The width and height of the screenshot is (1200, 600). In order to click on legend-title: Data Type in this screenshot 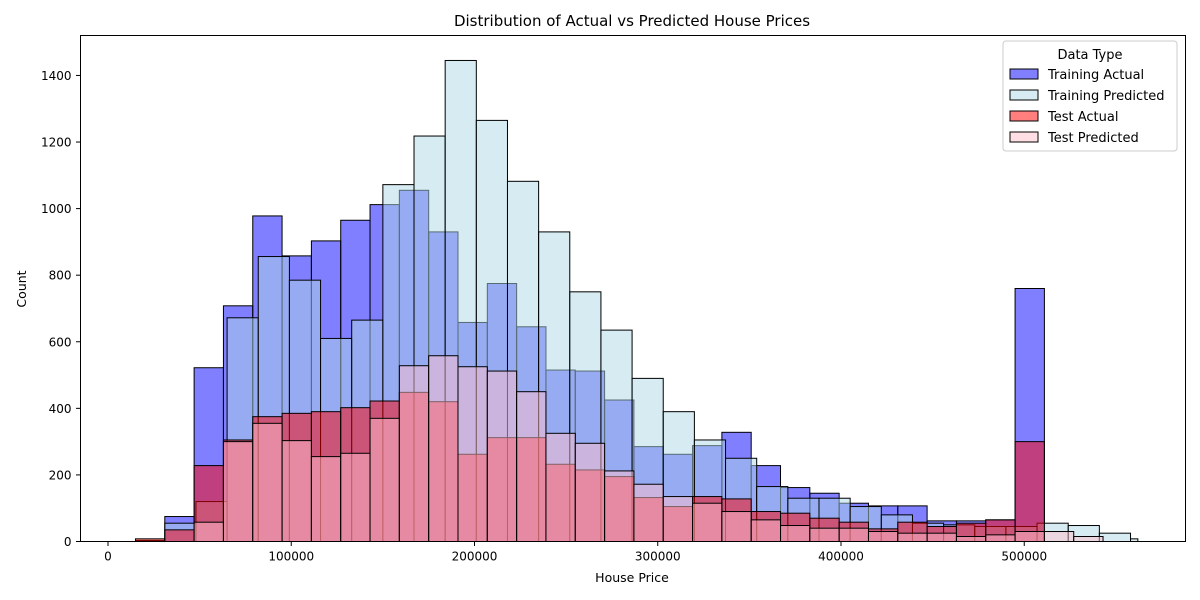, I will do `click(1089, 55)`.